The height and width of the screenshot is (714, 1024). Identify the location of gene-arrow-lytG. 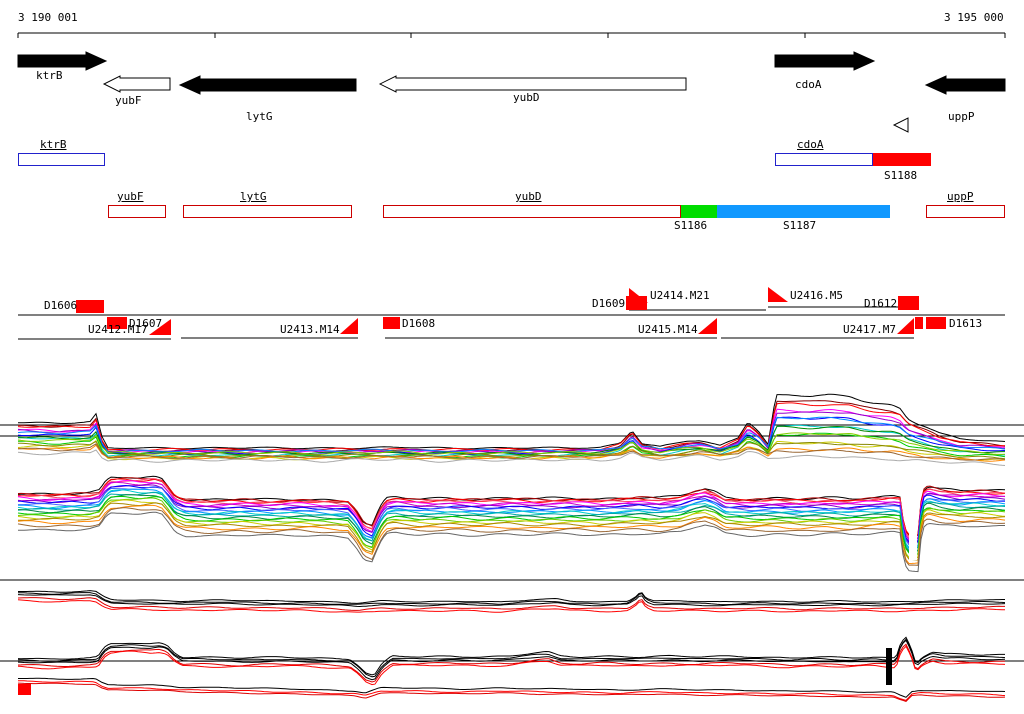
(267, 85).